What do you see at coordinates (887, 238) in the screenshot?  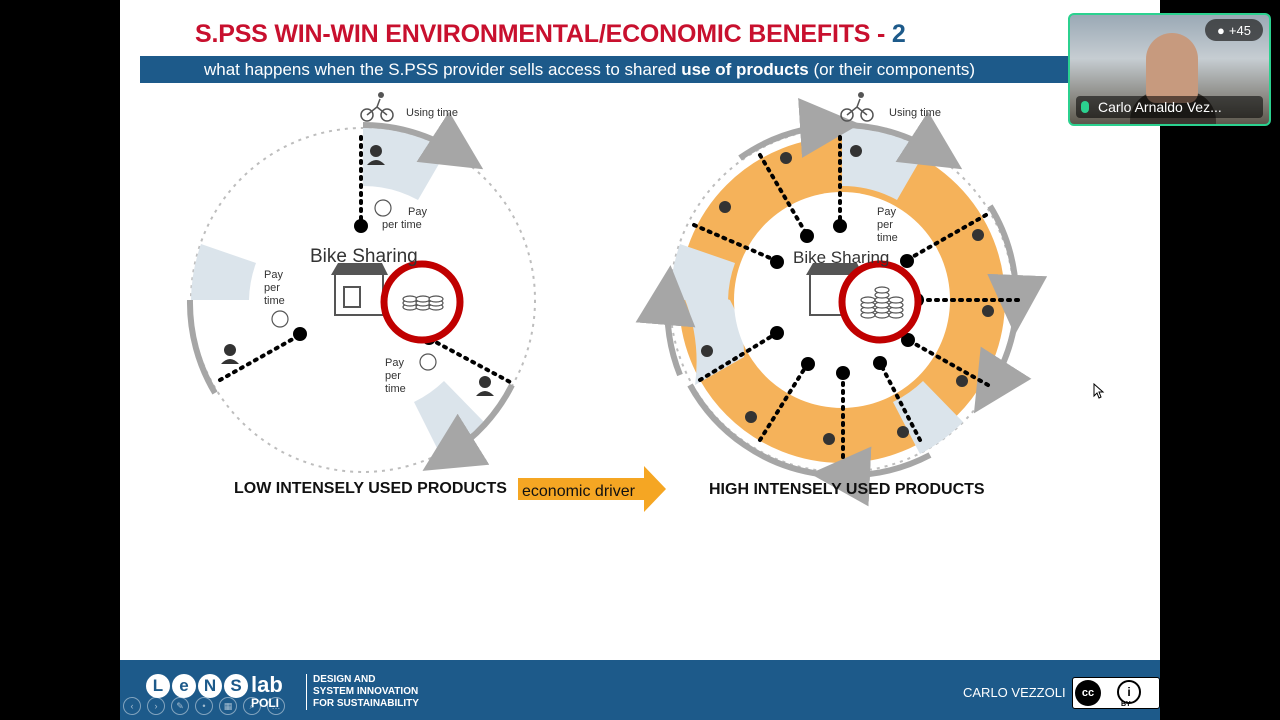 I see `time-label-r: time` at bounding box center [887, 238].